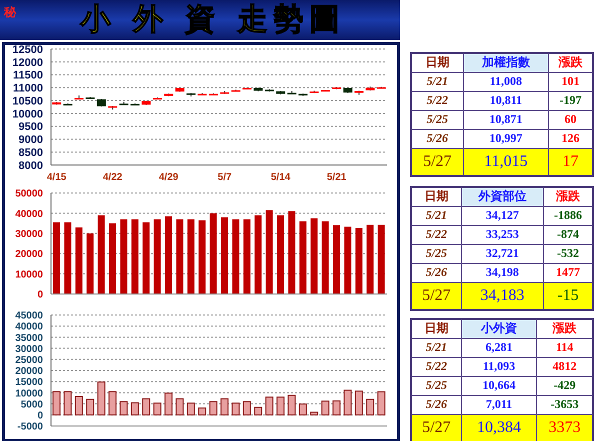  I want to click on text: 126, so click(571, 138).